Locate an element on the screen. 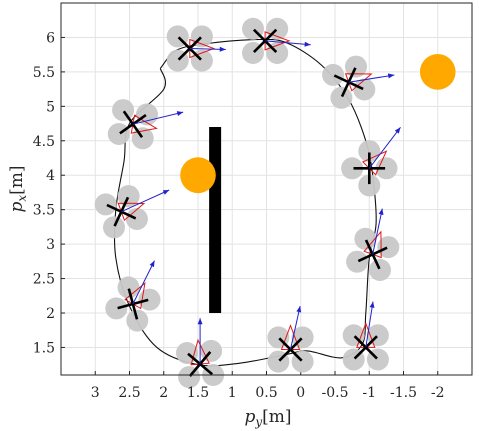 The height and width of the screenshot is (431, 479). x-tick-label: 3 is located at coordinates (95, 393).